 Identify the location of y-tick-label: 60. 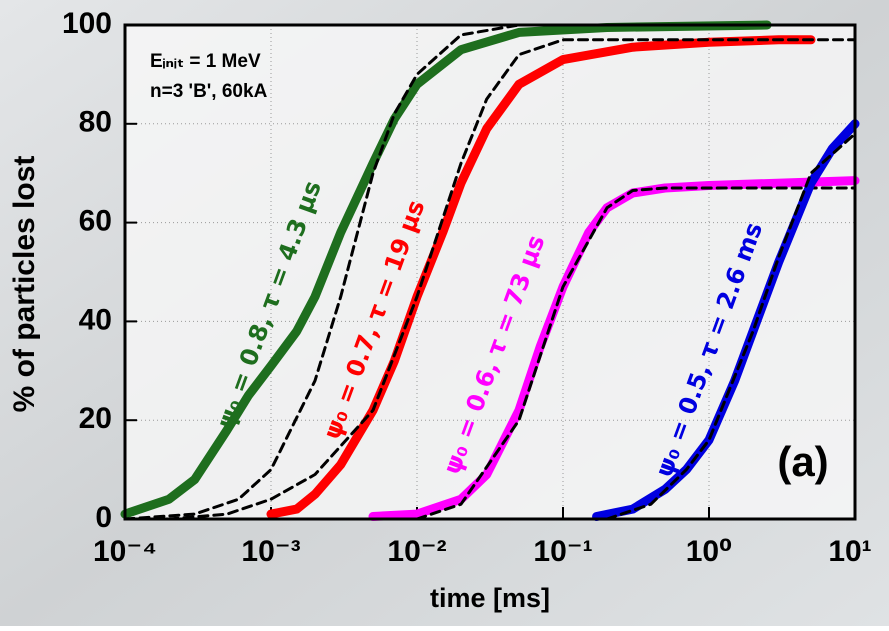
(95, 221).